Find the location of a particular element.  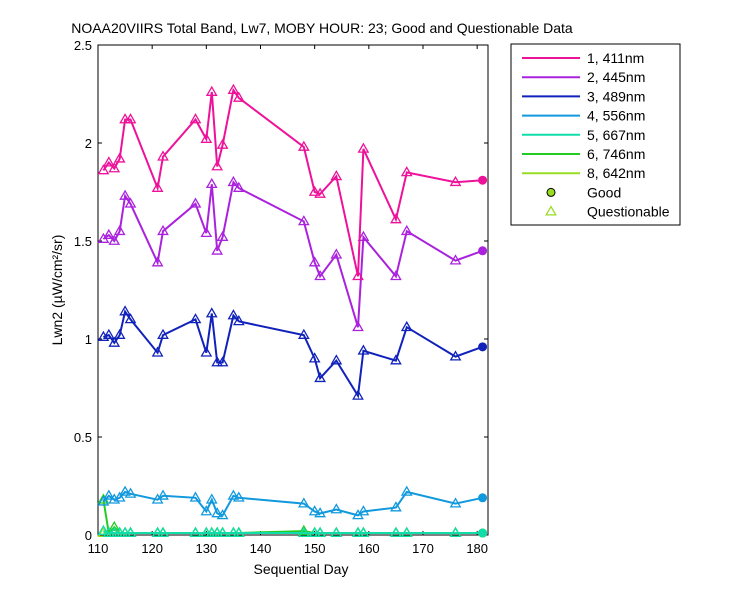

x-tick-label: 140 is located at coordinates (261, 548).